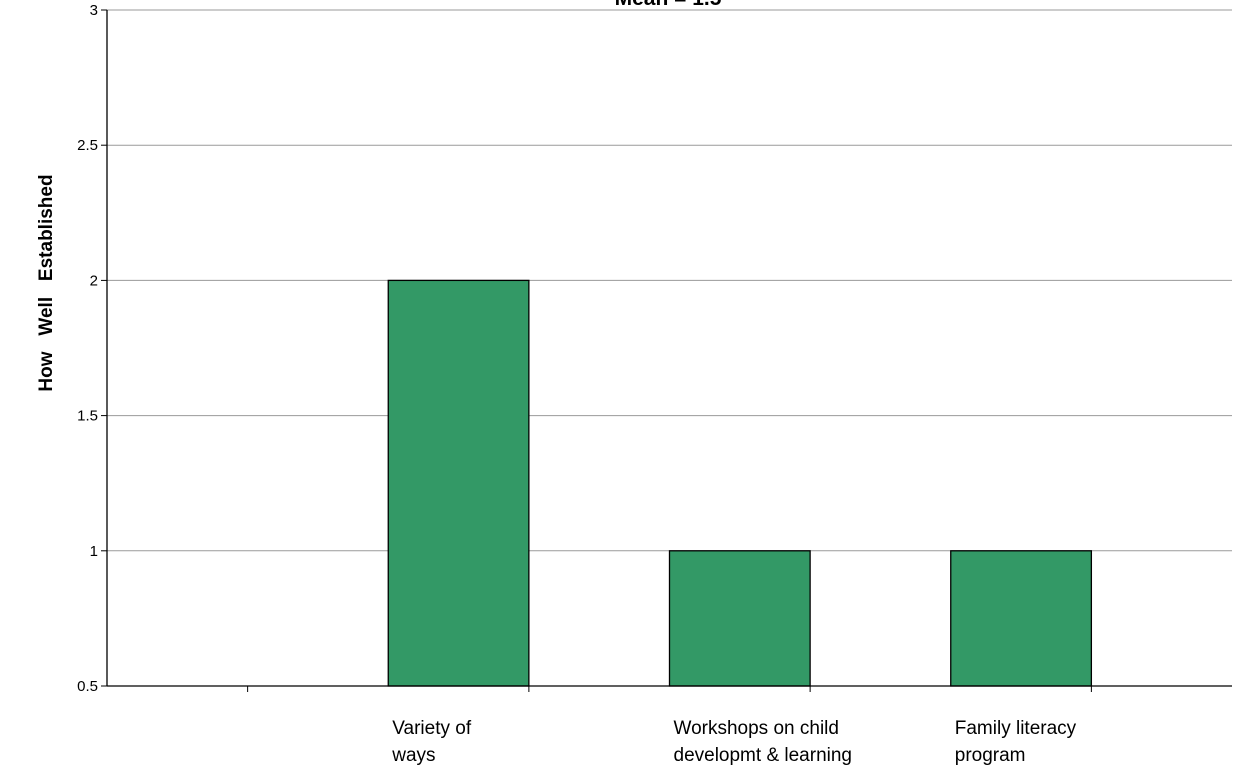 This screenshot has width=1249, height=773. What do you see at coordinates (94, 551) in the screenshot?
I see `y-tick-label: 1` at bounding box center [94, 551].